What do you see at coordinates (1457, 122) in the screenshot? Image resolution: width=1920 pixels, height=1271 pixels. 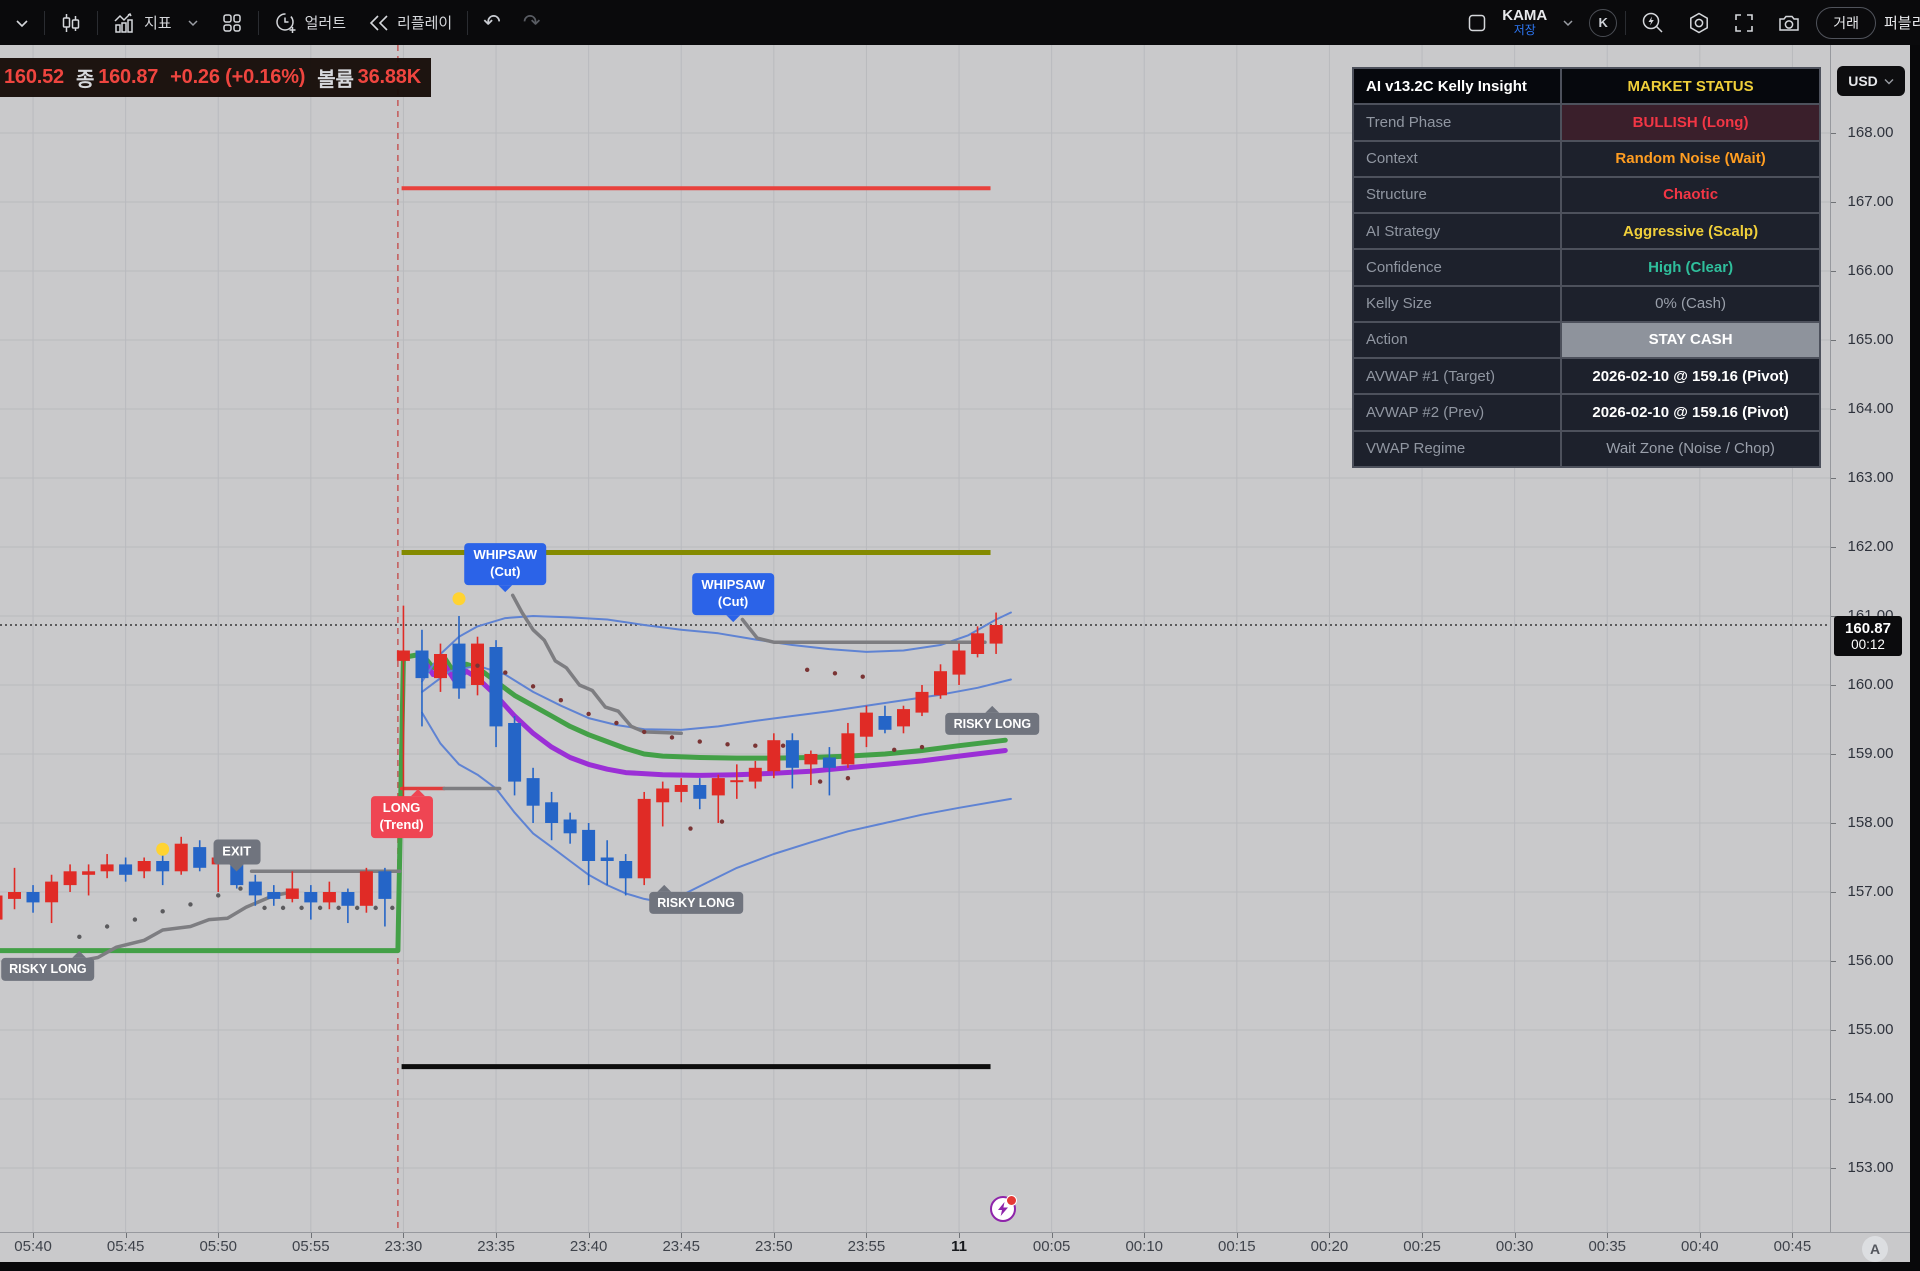 I see `panel-row-label: Trend Phase` at bounding box center [1457, 122].